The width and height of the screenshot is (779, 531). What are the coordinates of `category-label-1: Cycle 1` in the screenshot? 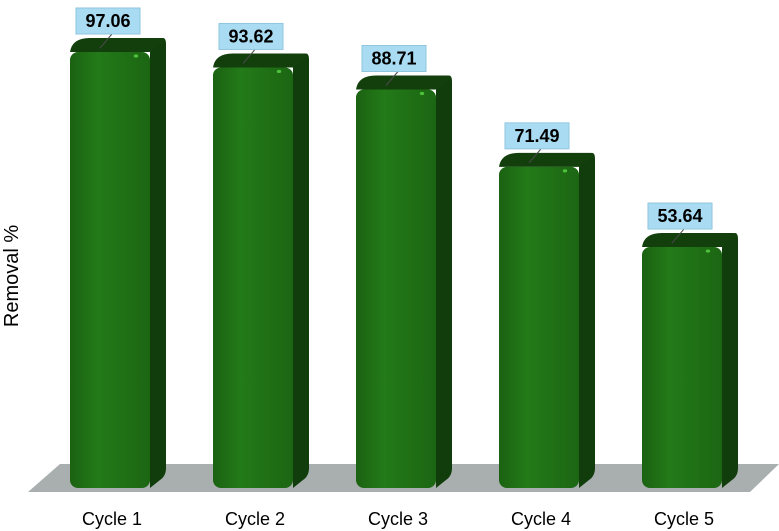 It's located at (112, 519).